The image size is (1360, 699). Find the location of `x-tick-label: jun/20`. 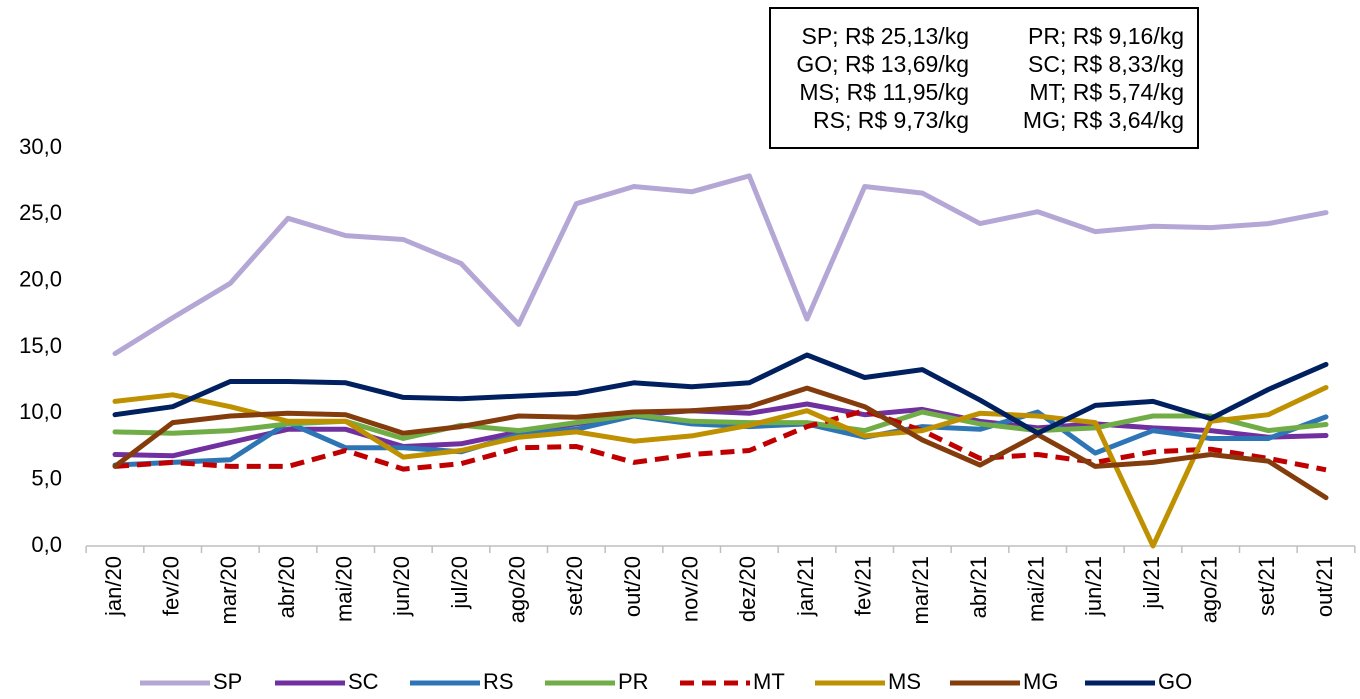

x-tick-label: jun/20 is located at coordinates (401, 586).